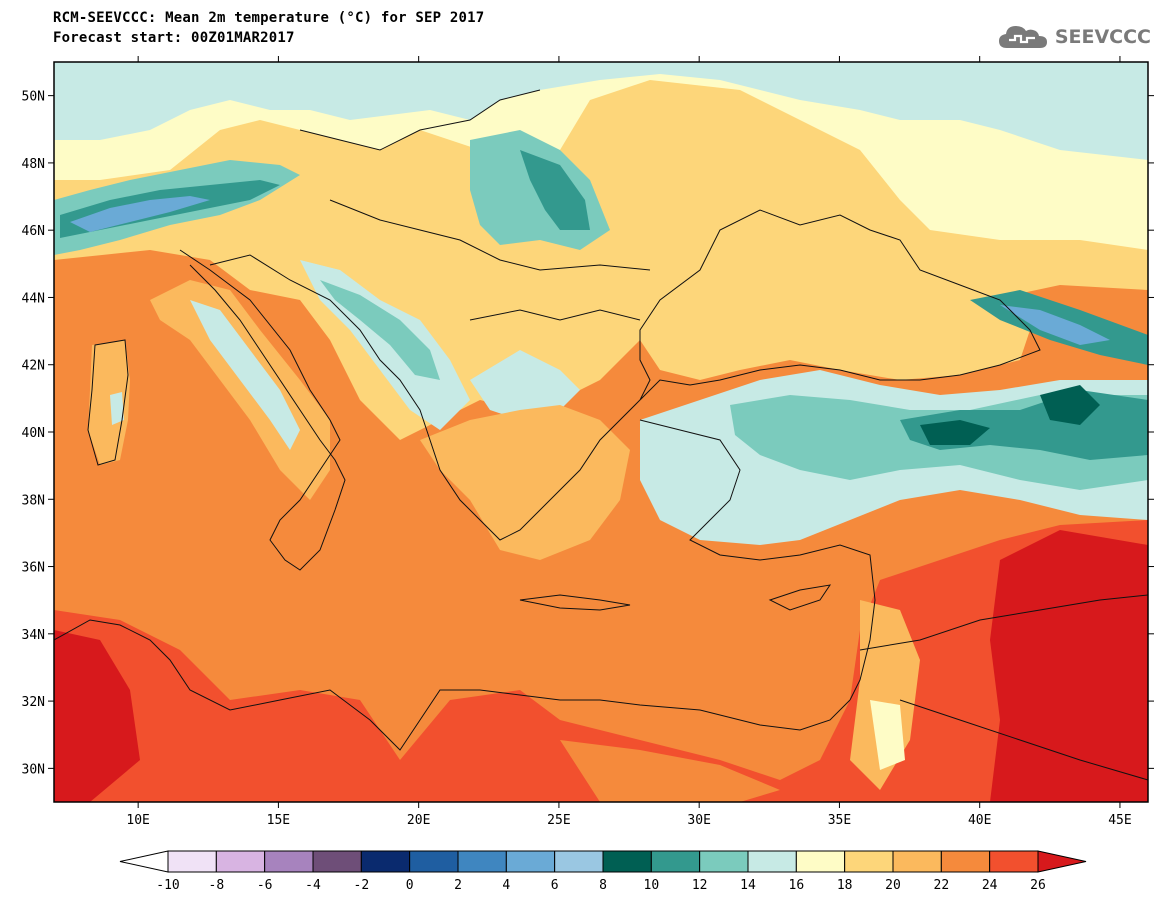  I want to click on lat-tick-label: 40N, so click(33, 433).